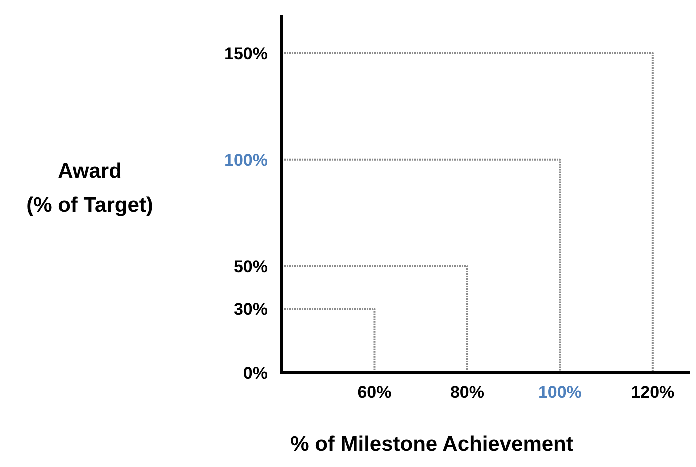 The height and width of the screenshot is (467, 696). I want to click on x-tick-label: 80%, so click(467, 392).